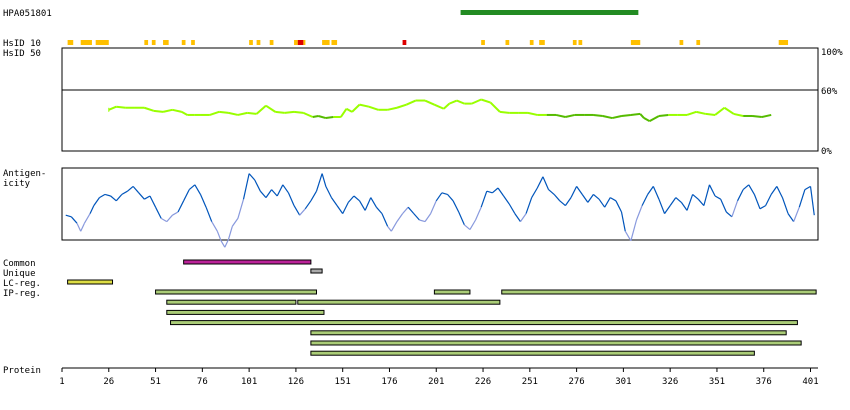 Image resolution: width=850 pixels, height=410 pixels. Describe the element at coordinates (108, 382) in the screenshot. I see `axis-tick-label: 26` at that location.